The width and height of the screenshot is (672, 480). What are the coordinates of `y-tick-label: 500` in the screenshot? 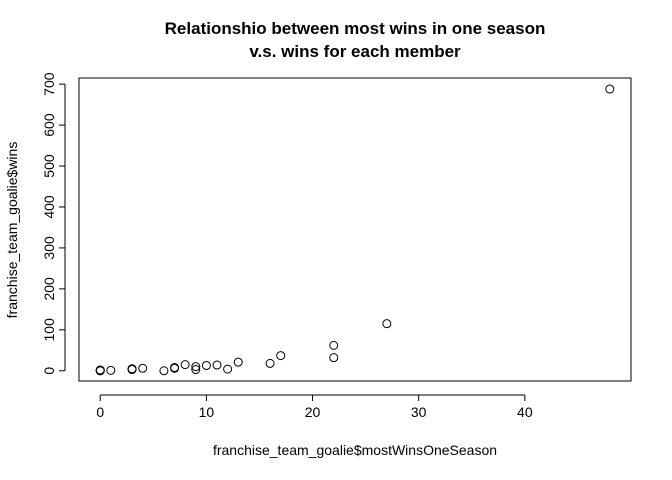 It's located at (49, 166).